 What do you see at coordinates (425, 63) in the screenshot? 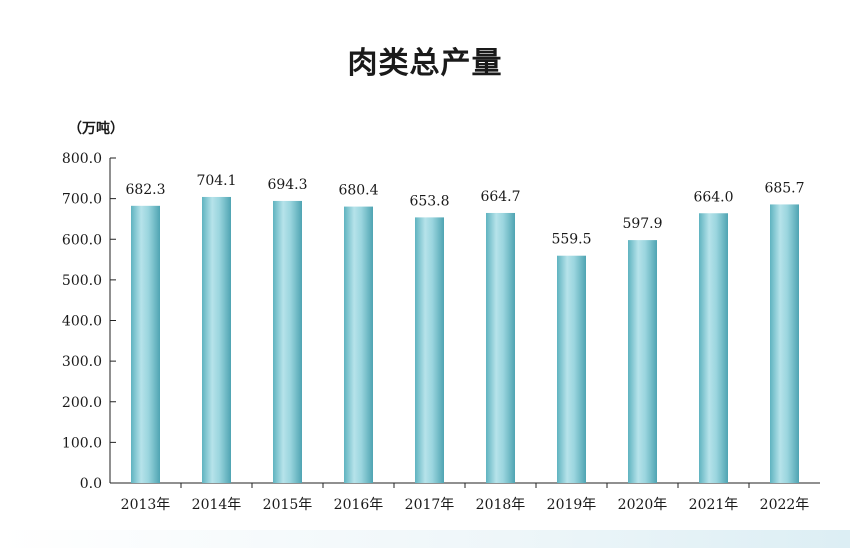
I see `chart-title: 肉类总产量` at bounding box center [425, 63].